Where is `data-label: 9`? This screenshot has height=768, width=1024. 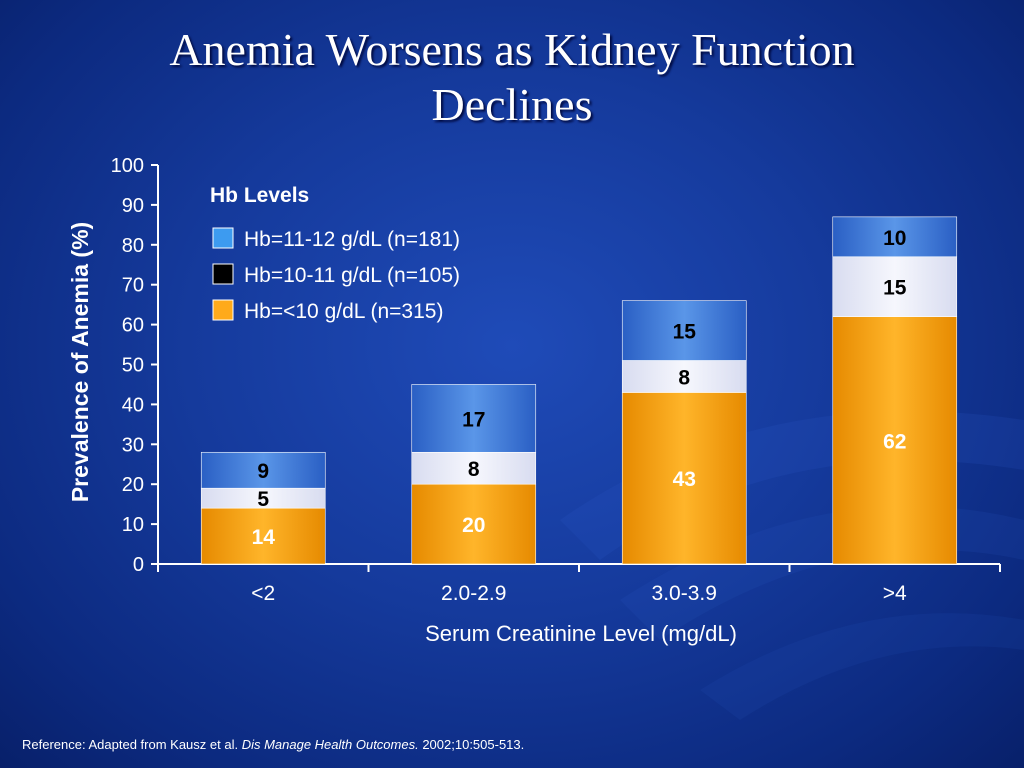 data-label: 9 is located at coordinates (263, 471).